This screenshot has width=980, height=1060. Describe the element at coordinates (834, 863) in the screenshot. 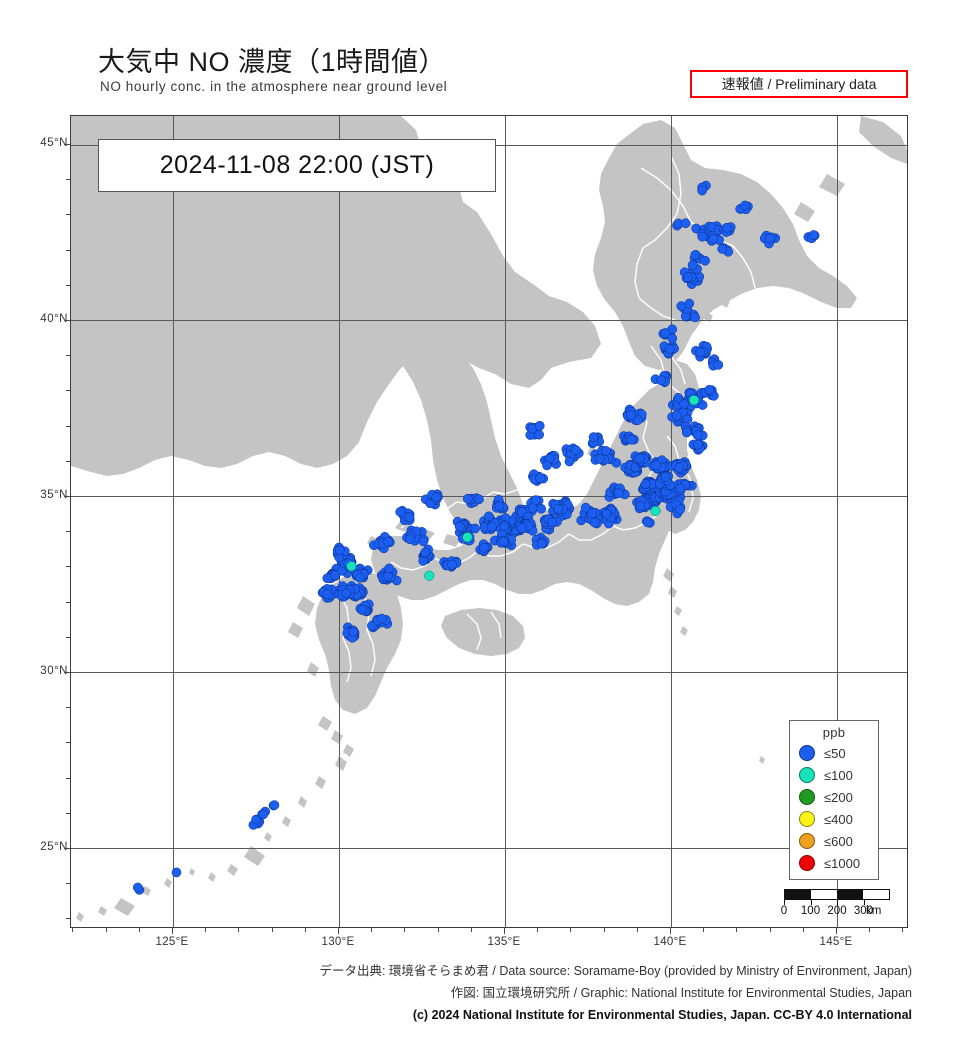

I see `legend-entry-5: ≤1000` at that location.